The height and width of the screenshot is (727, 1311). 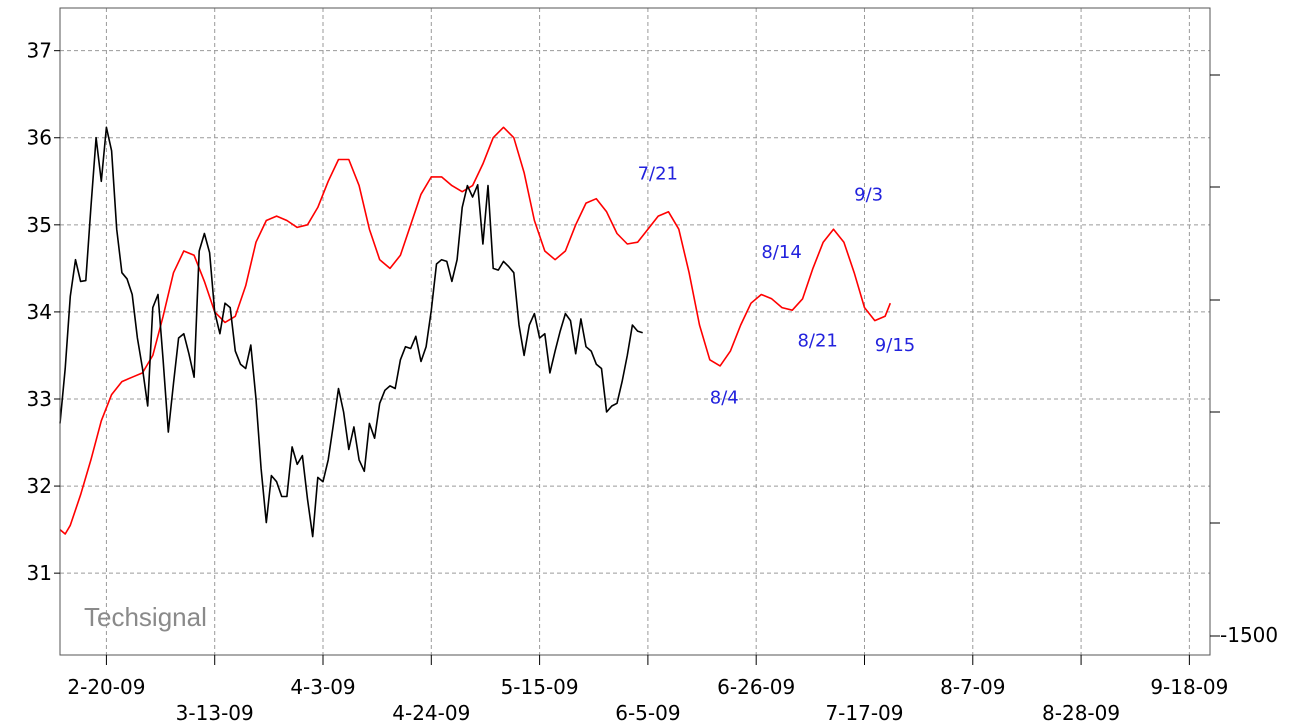 I want to click on y-axis-labels: 31 32 33 34 35 36 37, so click(x=39, y=312).